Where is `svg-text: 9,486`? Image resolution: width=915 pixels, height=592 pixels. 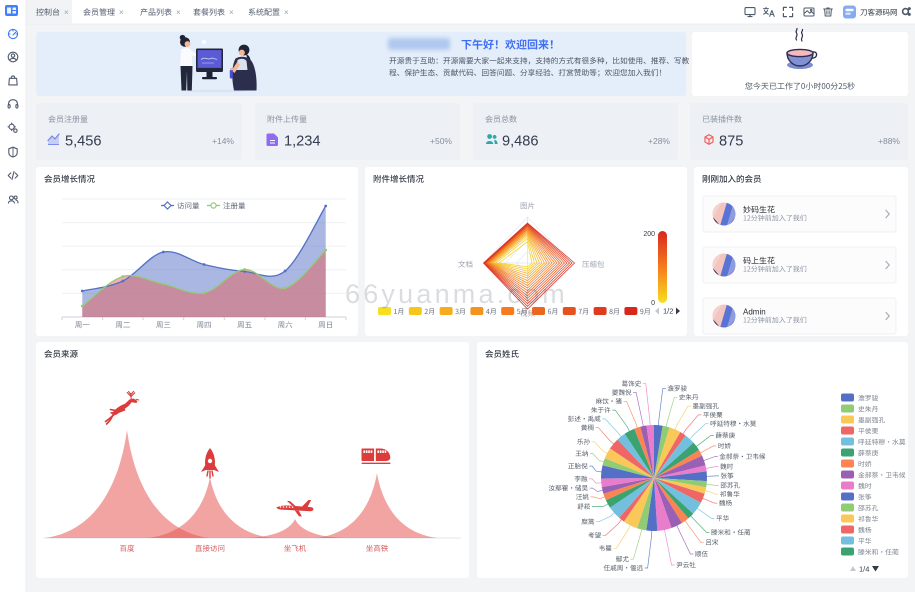 svg-text: 9,486 is located at coordinates (520, 142).